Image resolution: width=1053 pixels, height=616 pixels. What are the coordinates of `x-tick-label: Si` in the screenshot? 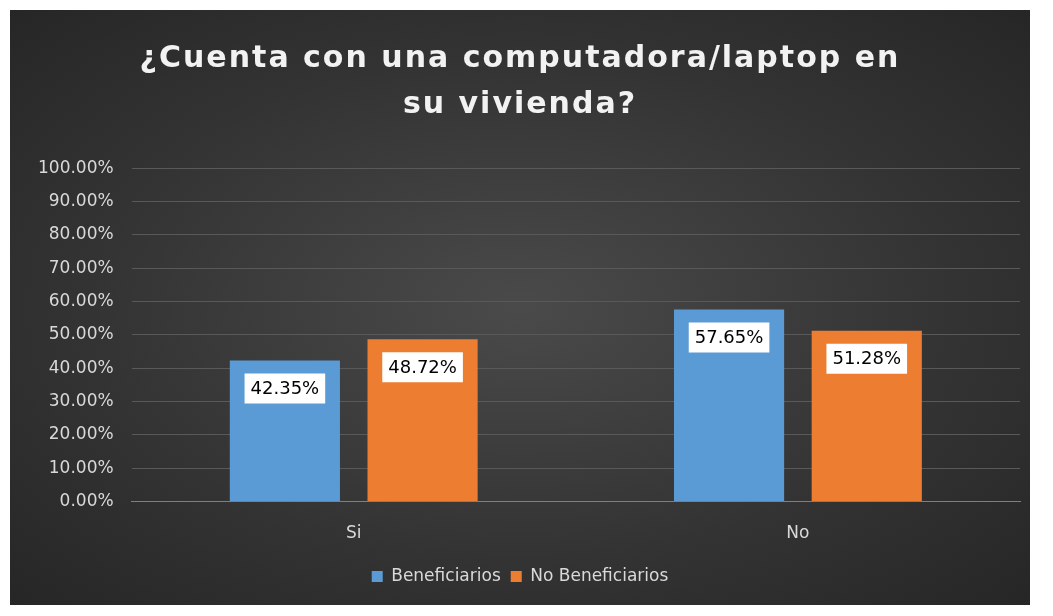 It's located at (353, 532).